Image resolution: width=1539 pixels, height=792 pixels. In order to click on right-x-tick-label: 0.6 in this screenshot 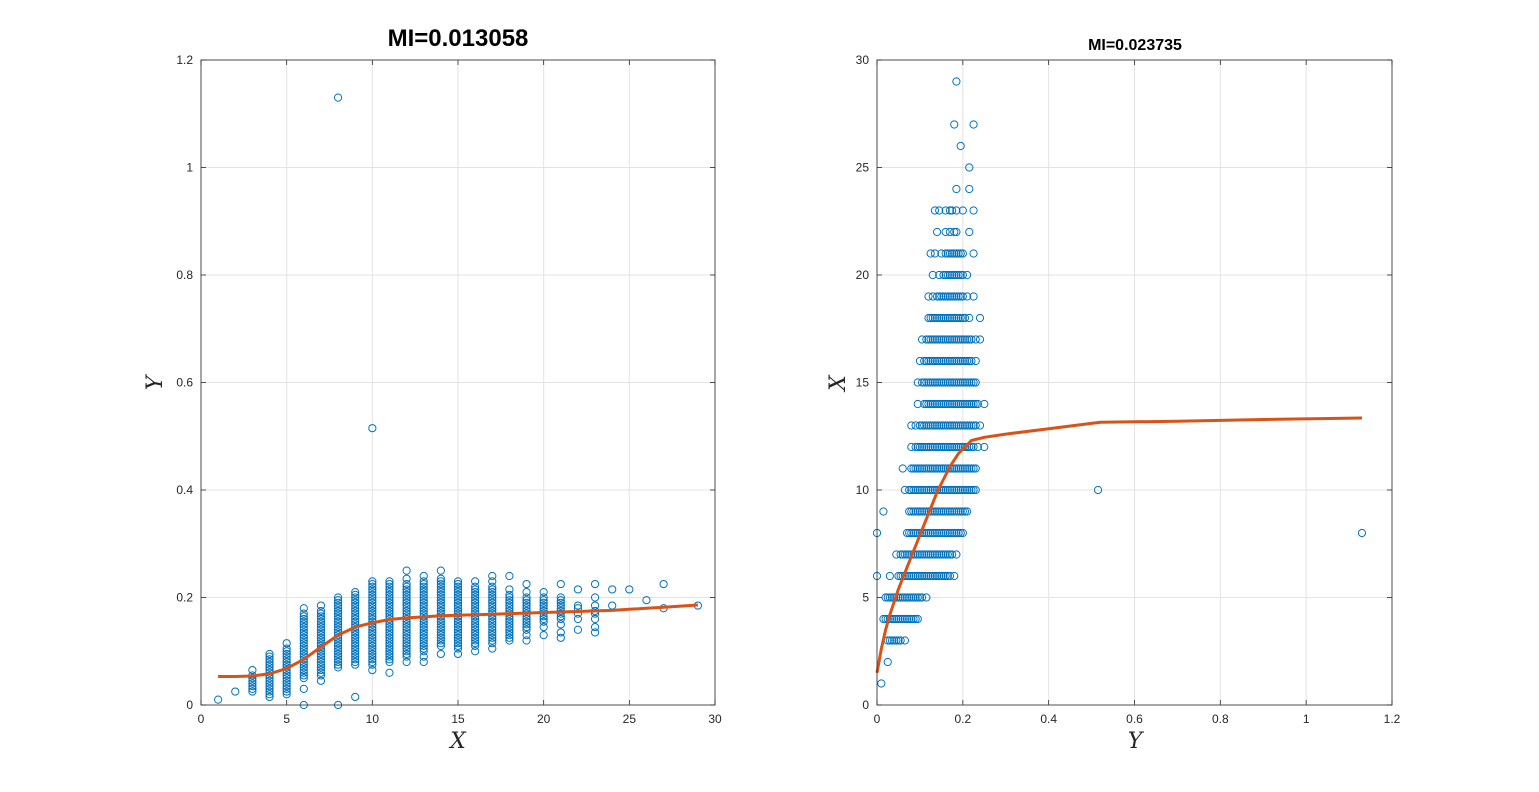, I will do `click(1134, 719)`.